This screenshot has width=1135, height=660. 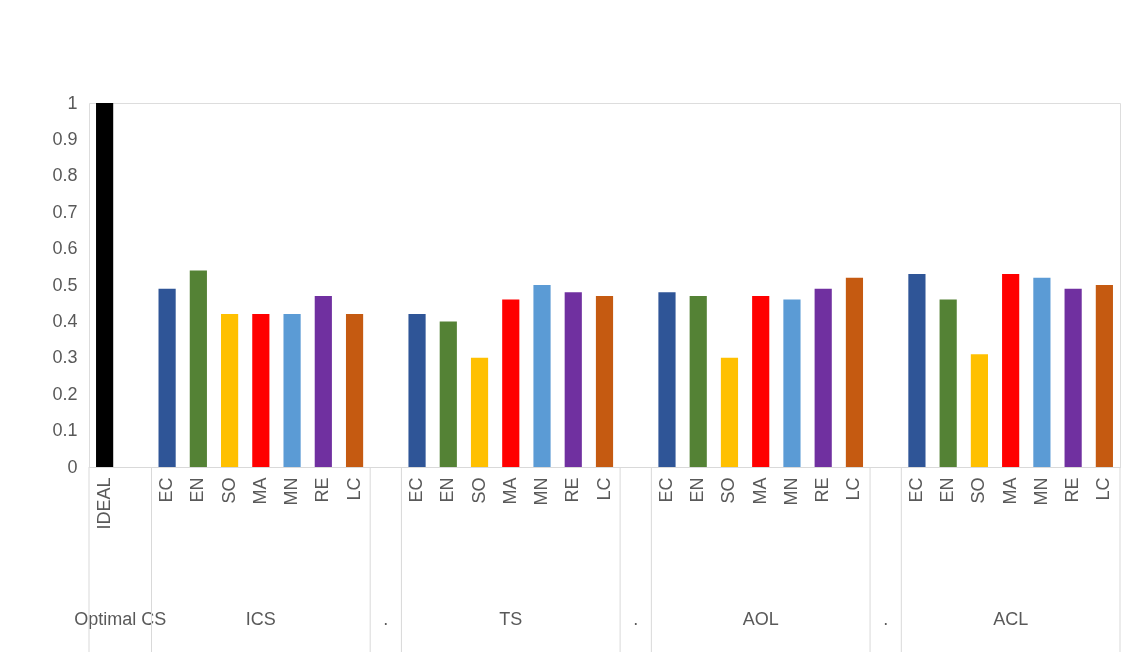 What do you see at coordinates (65, 284) in the screenshot?
I see `y-tick-label: 0.5` at bounding box center [65, 284].